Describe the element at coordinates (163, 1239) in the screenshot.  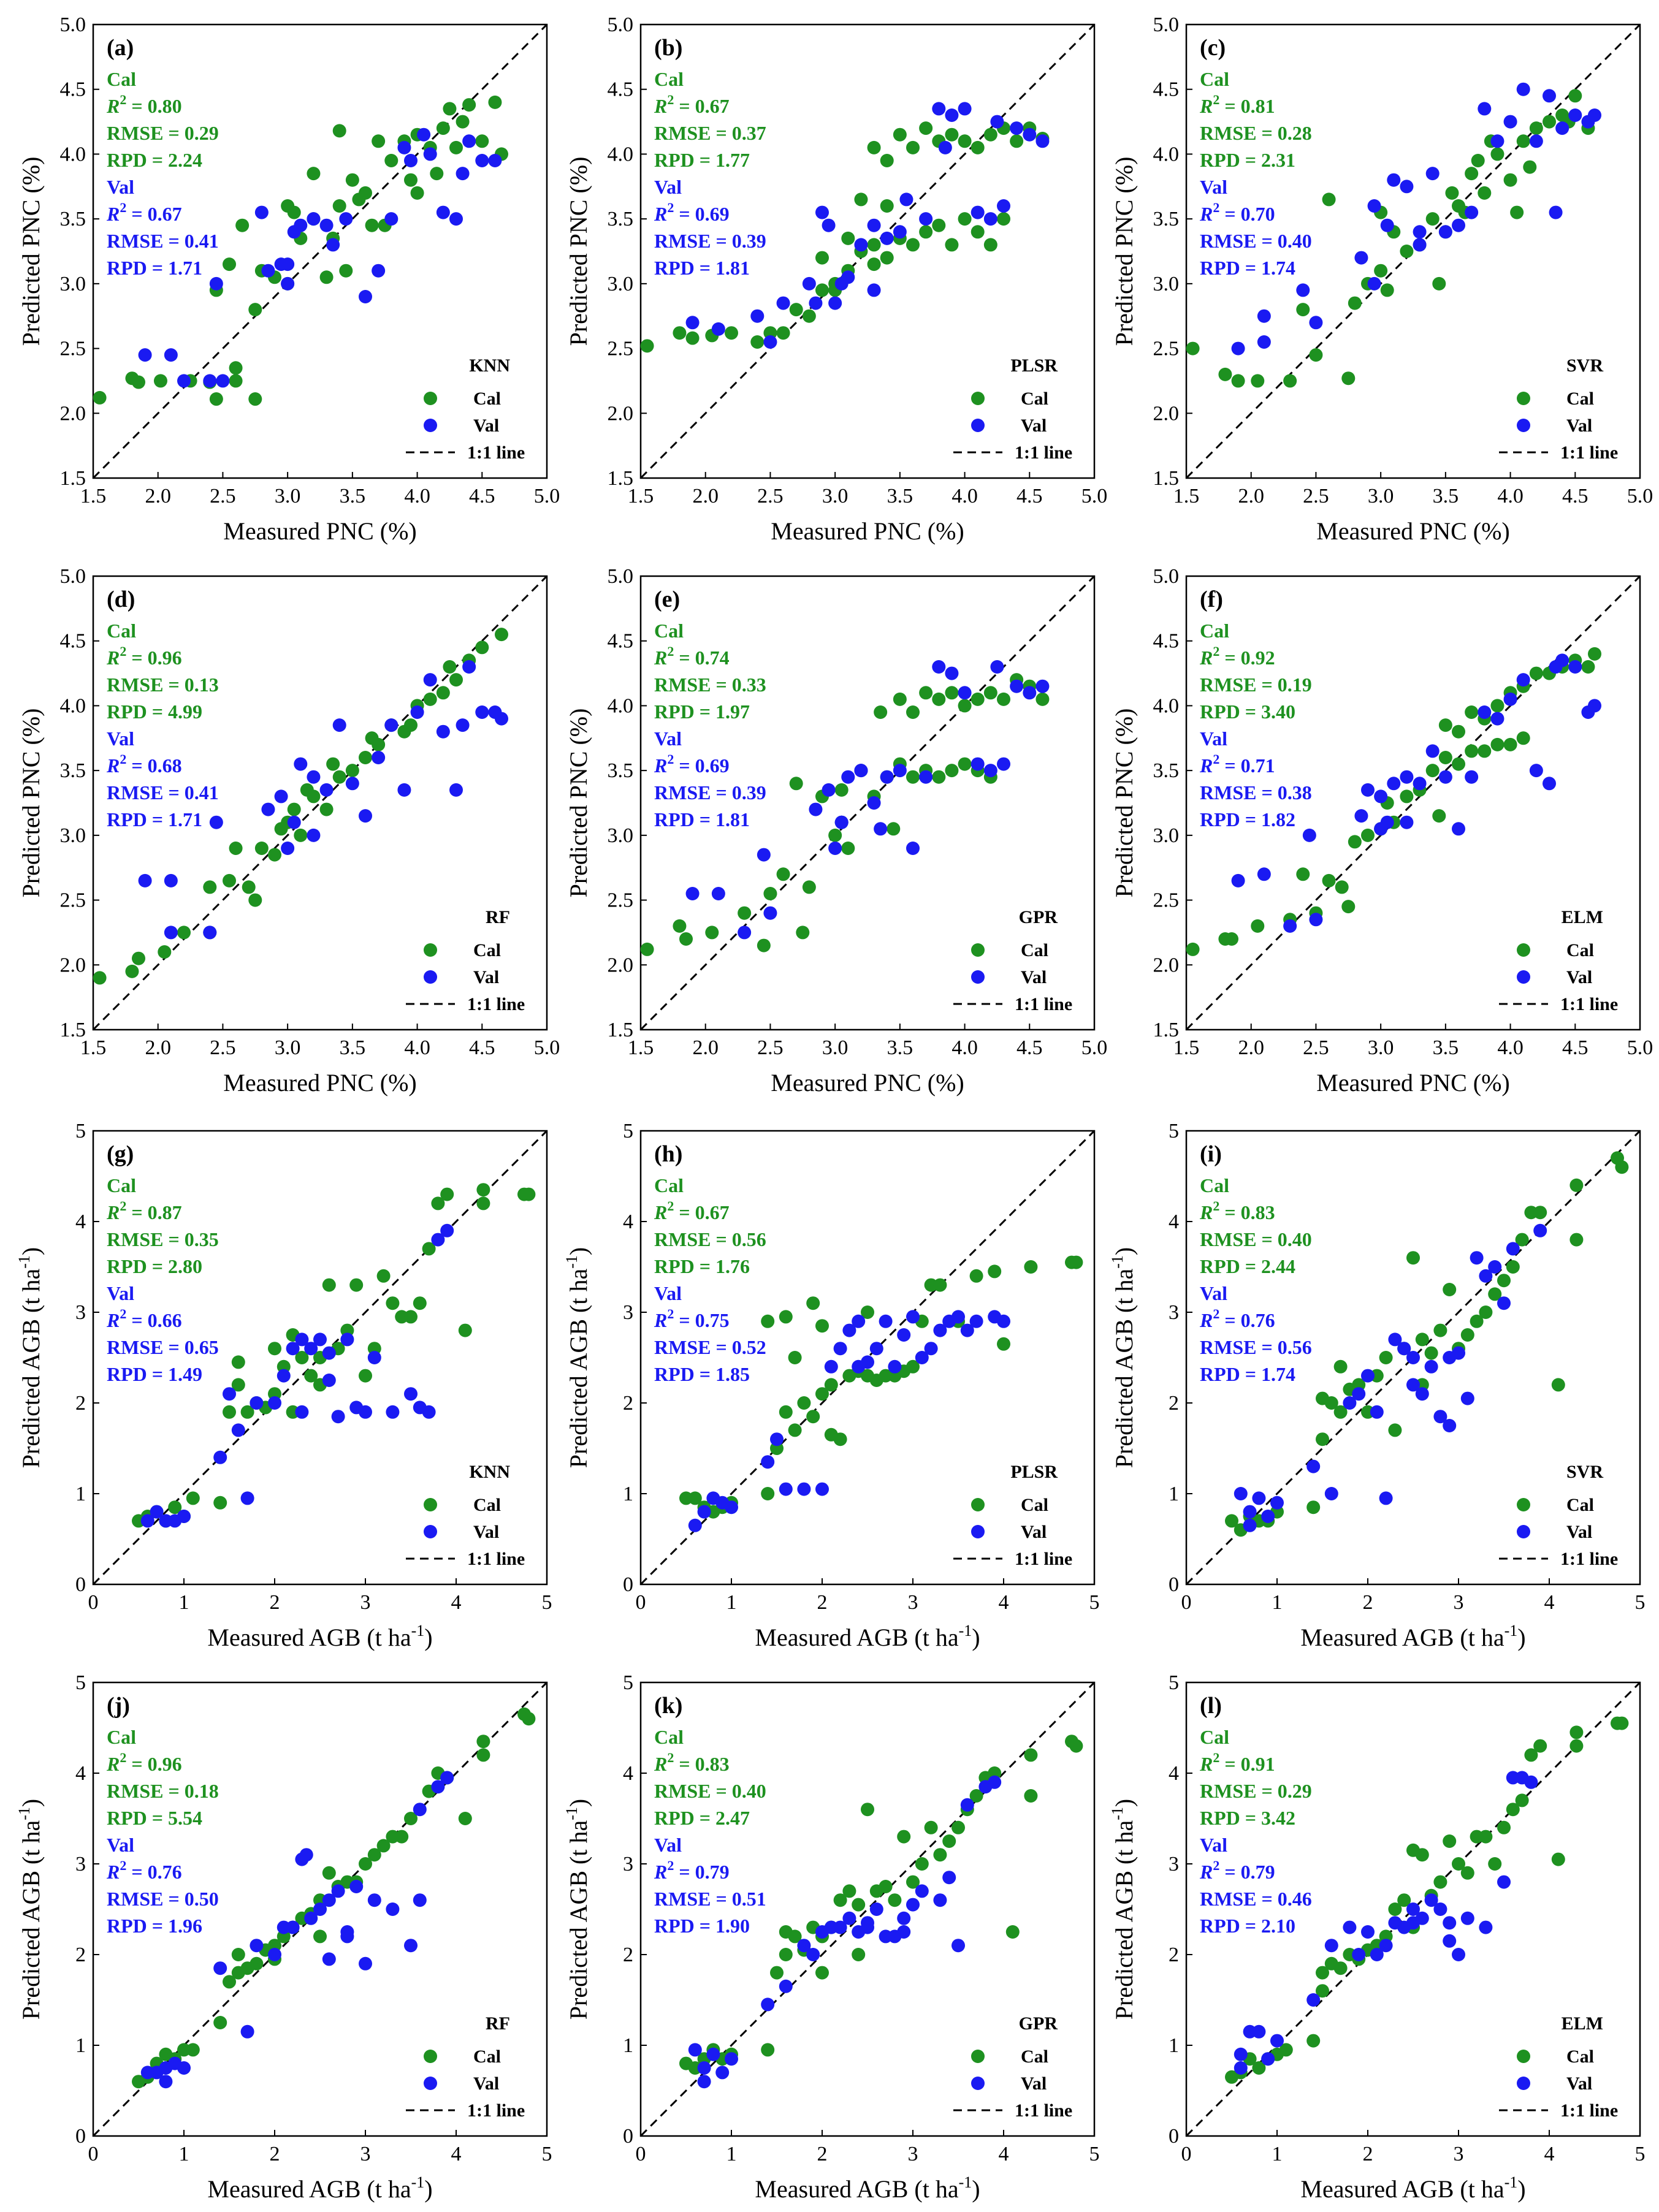
I see `cal-rmse: RMSE = 0.35` at that location.